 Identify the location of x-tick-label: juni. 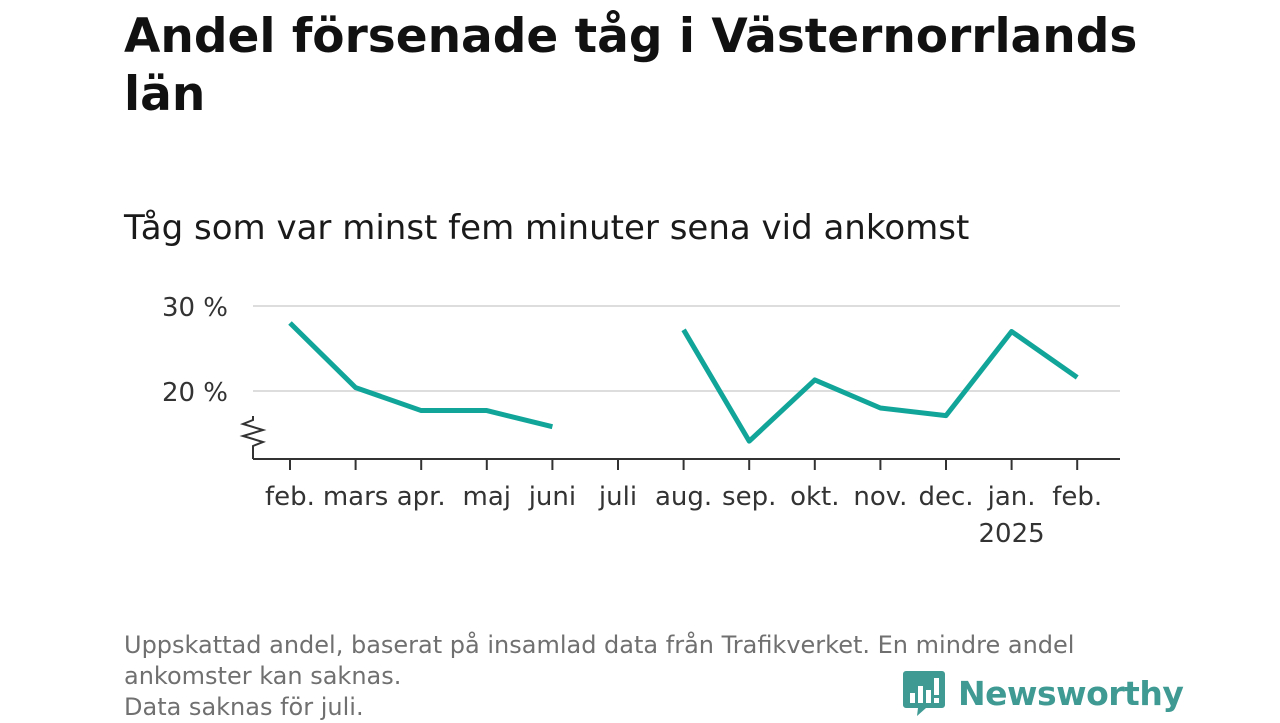
(552, 497).